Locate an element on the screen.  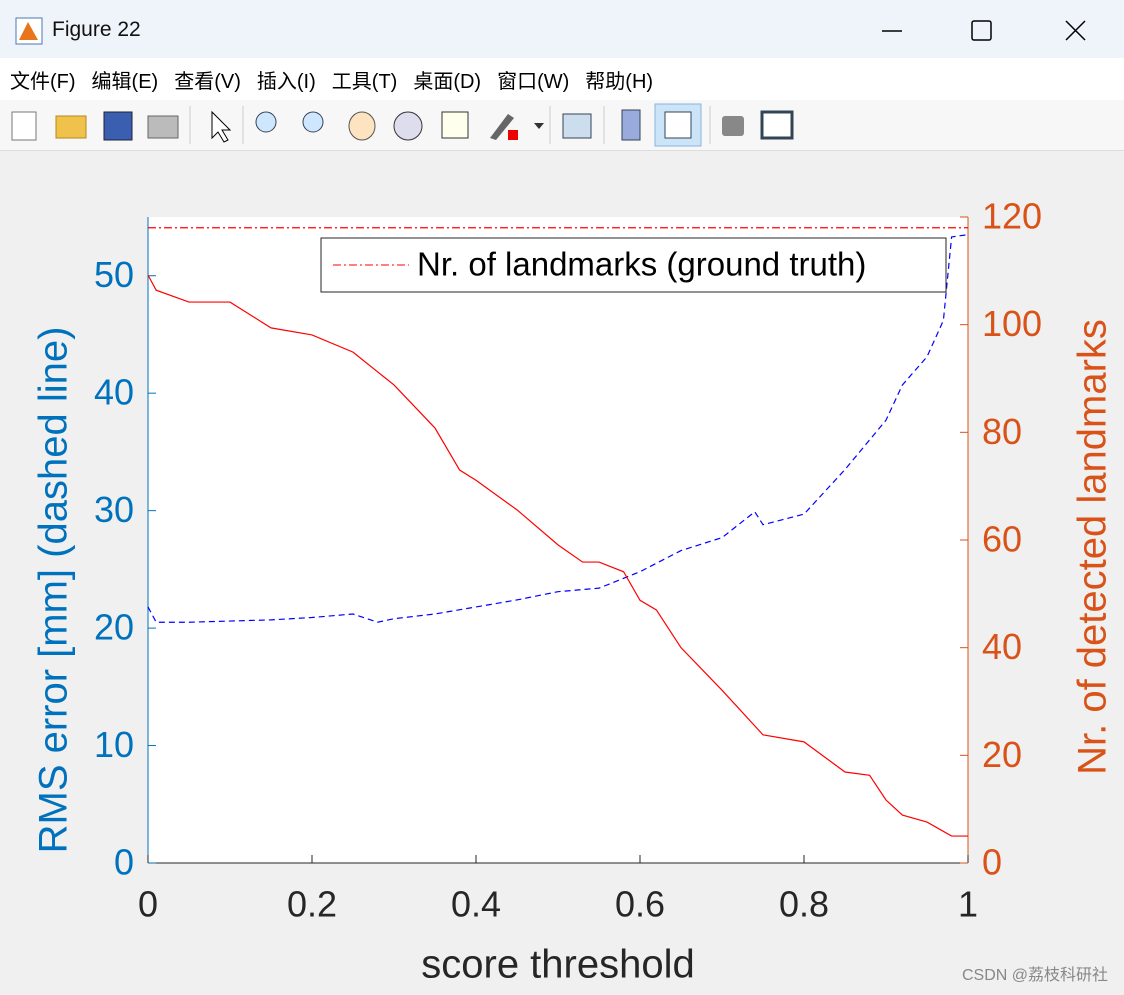
dock-icon is located at coordinates (777, 125).